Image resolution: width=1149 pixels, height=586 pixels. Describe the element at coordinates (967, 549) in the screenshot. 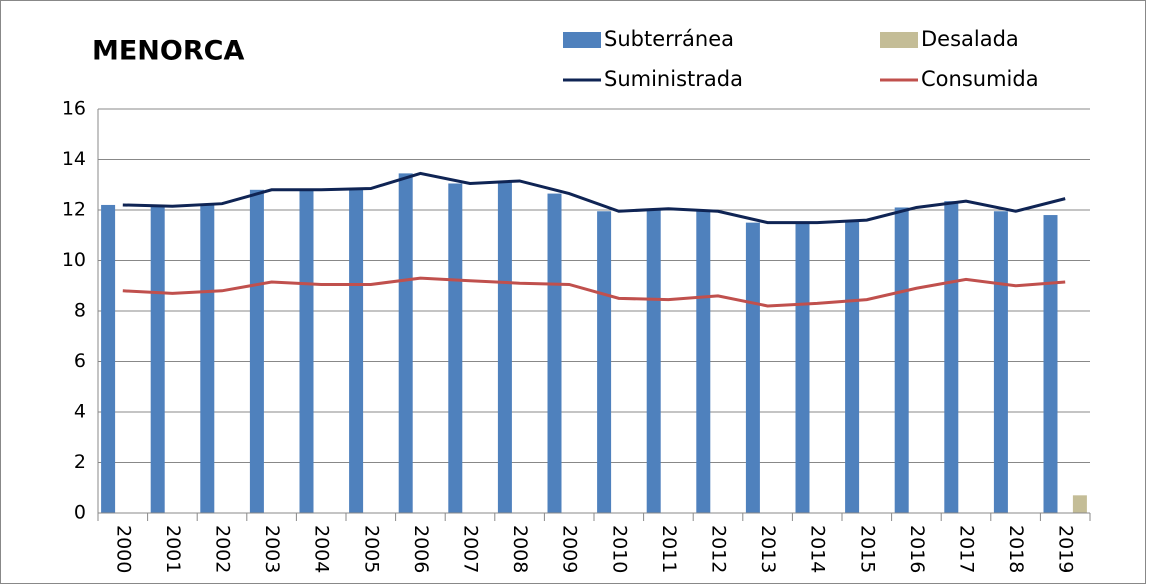

I see `x-tick-label: 2017` at that location.